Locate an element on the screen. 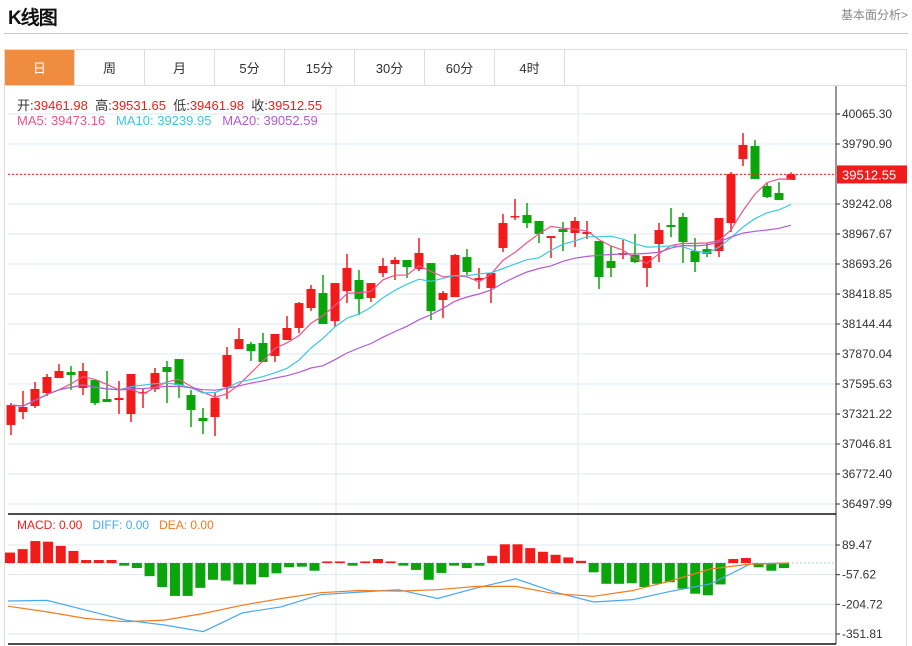  high-value: 39531.65 is located at coordinates (138, 105).